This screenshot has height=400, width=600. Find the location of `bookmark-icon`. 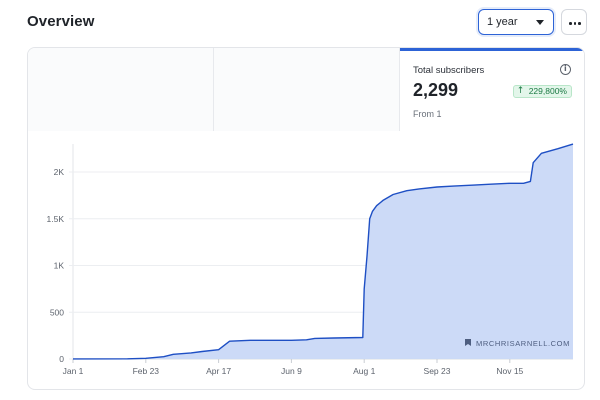

bookmark-icon is located at coordinates (468, 342).